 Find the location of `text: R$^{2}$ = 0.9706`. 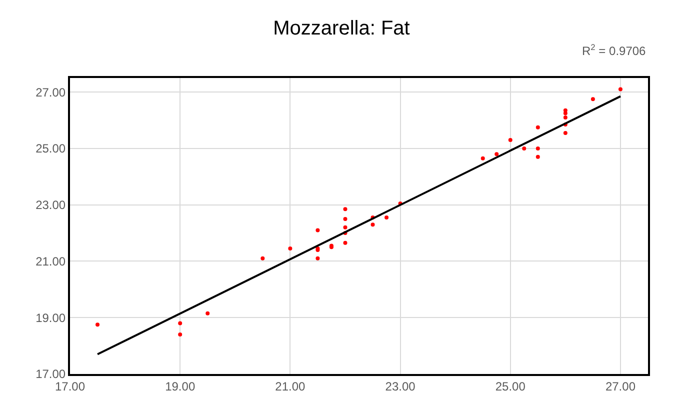

text: R$^{2}$ = 0.9706 is located at coordinates (614, 50).